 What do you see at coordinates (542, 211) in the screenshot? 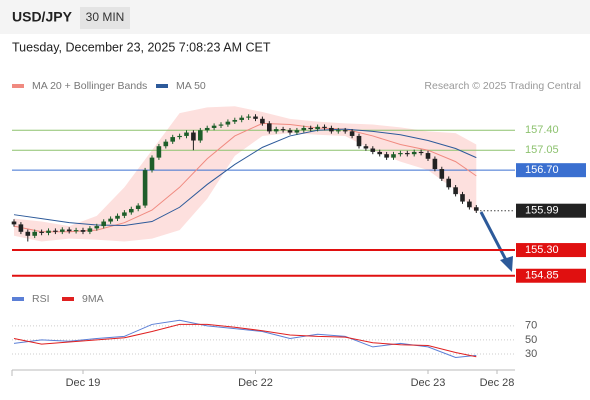
I see `level-label: 155.99` at bounding box center [542, 211].